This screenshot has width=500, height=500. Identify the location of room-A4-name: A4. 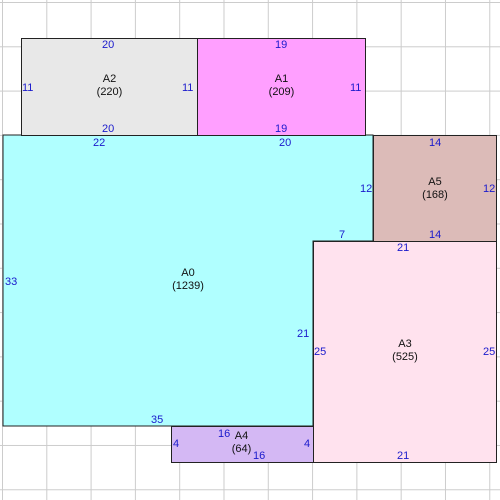
(241, 436).